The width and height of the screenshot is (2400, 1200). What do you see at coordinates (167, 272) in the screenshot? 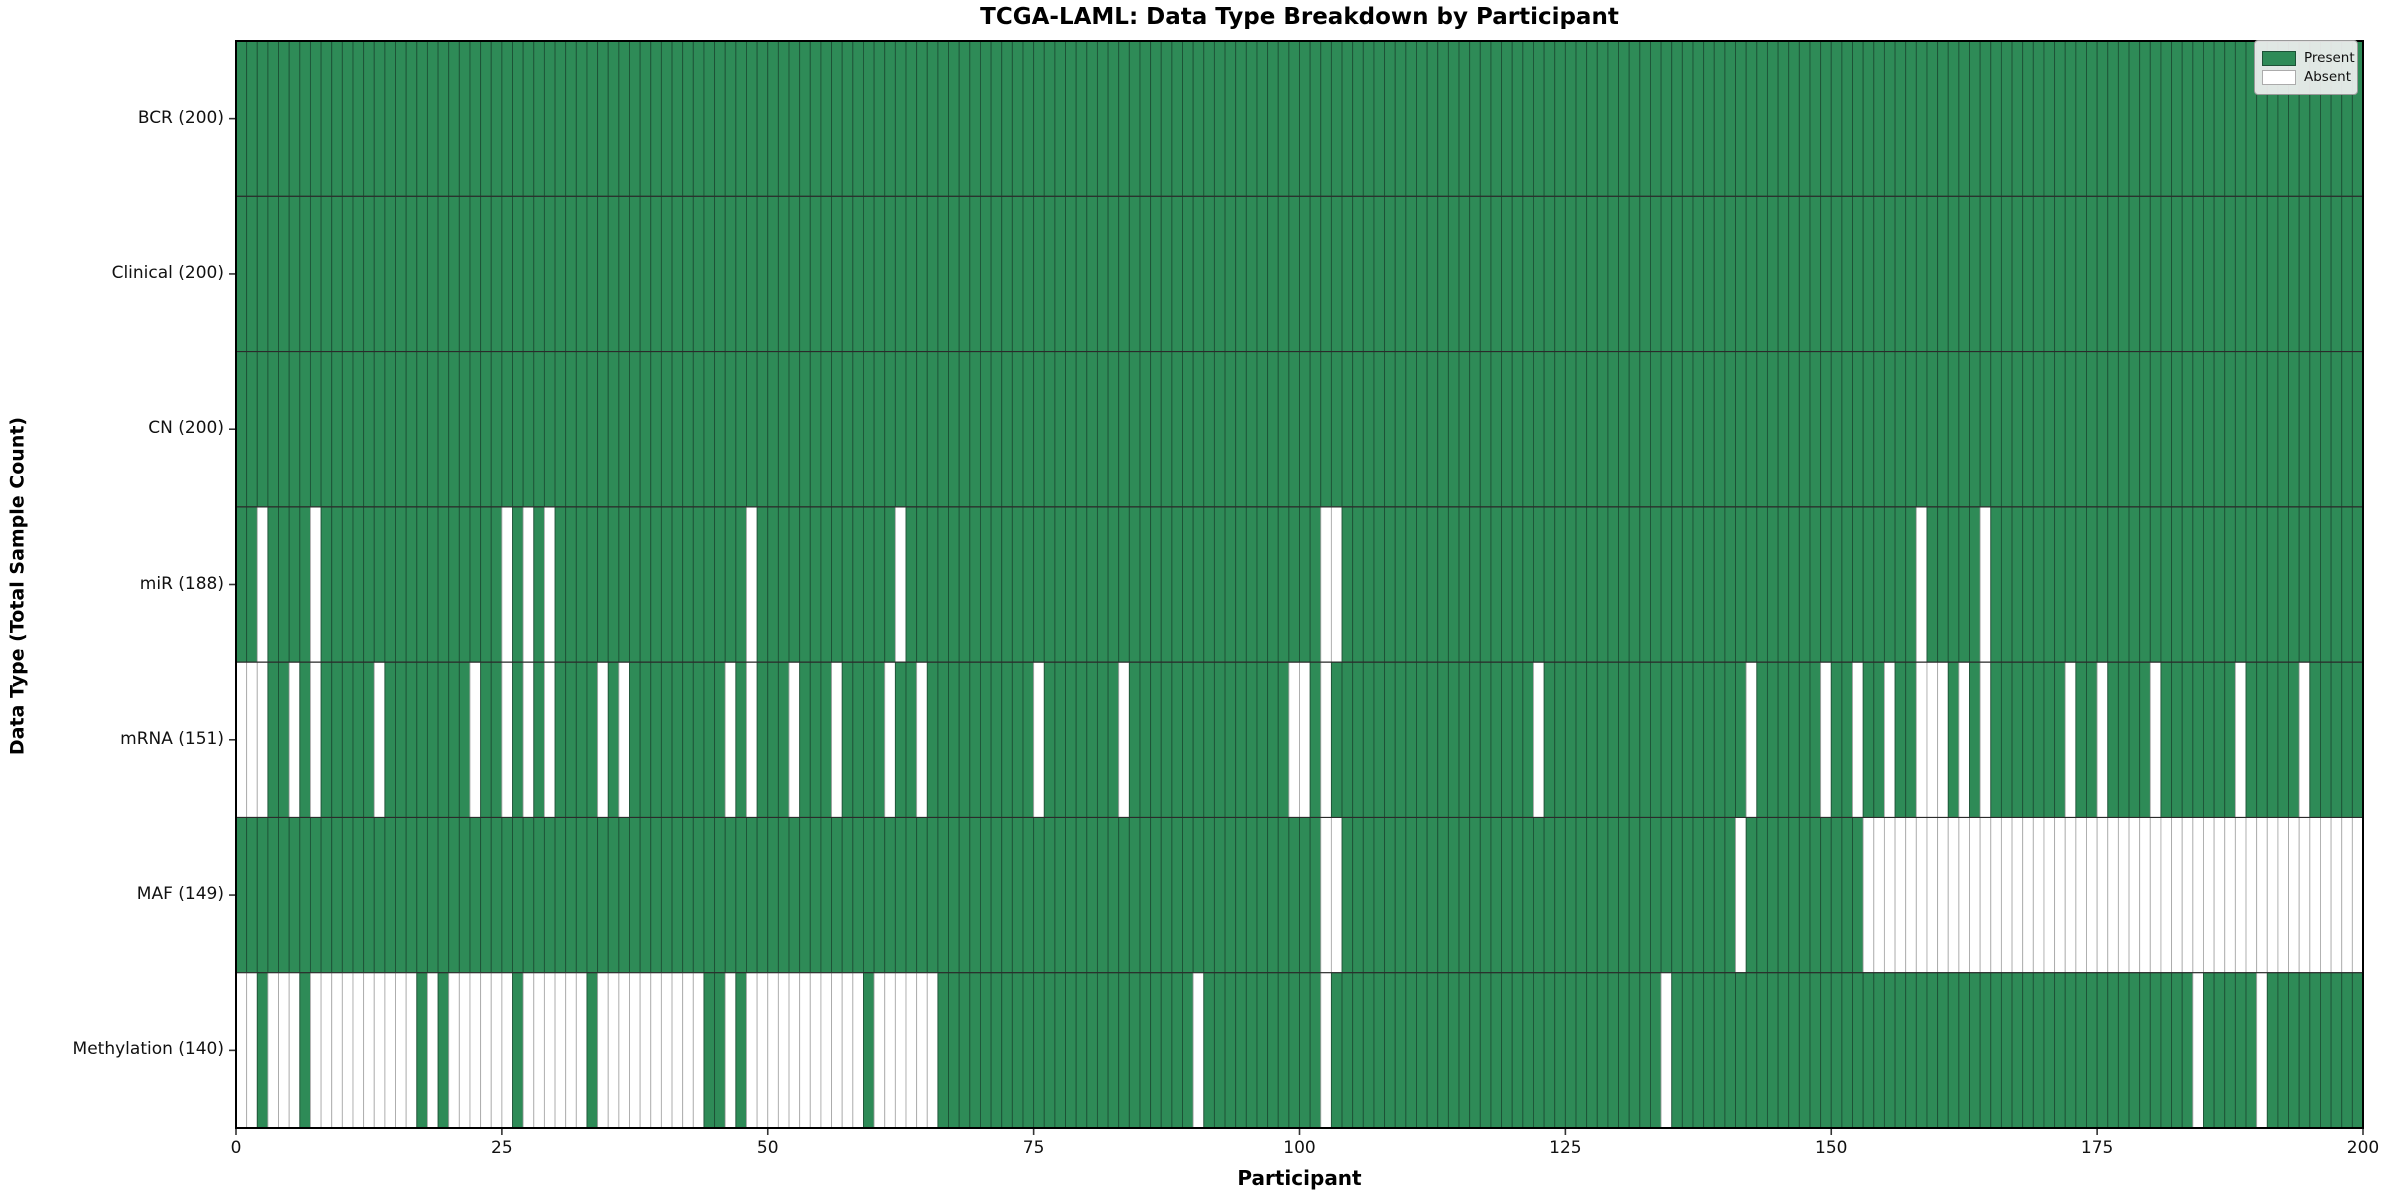
I see `y-tick-label-Clinical: Clinical (200)` at bounding box center [167, 272].